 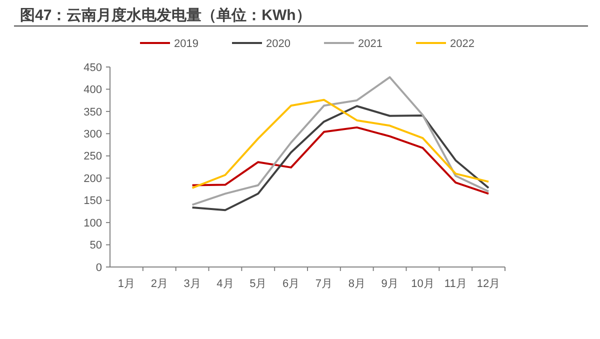 What do you see at coordinates (324, 284) in the screenshot?
I see `x-tick-label: 7月` at bounding box center [324, 284].